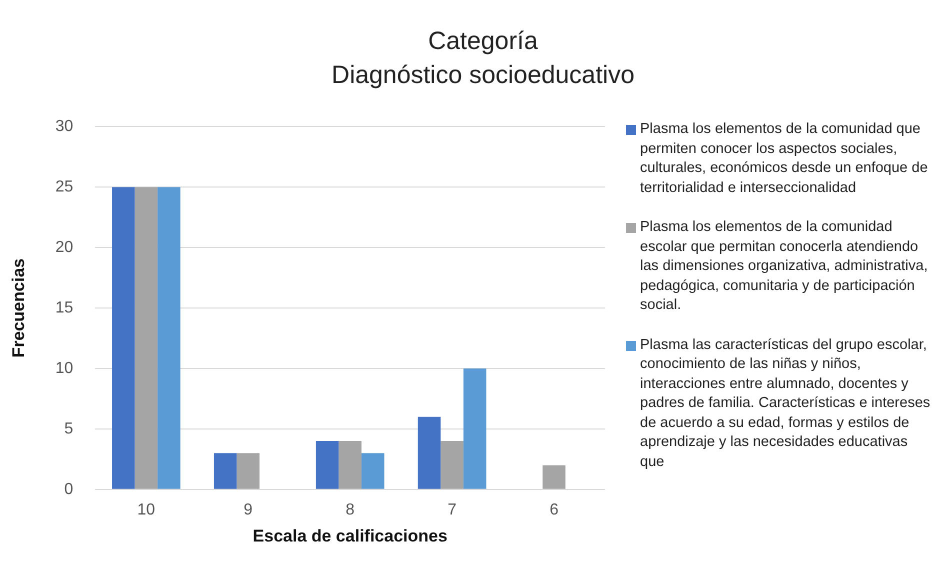 This screenshot has width=946, height=561. I want to click on x-tick-label: 10, so click(146, 509).